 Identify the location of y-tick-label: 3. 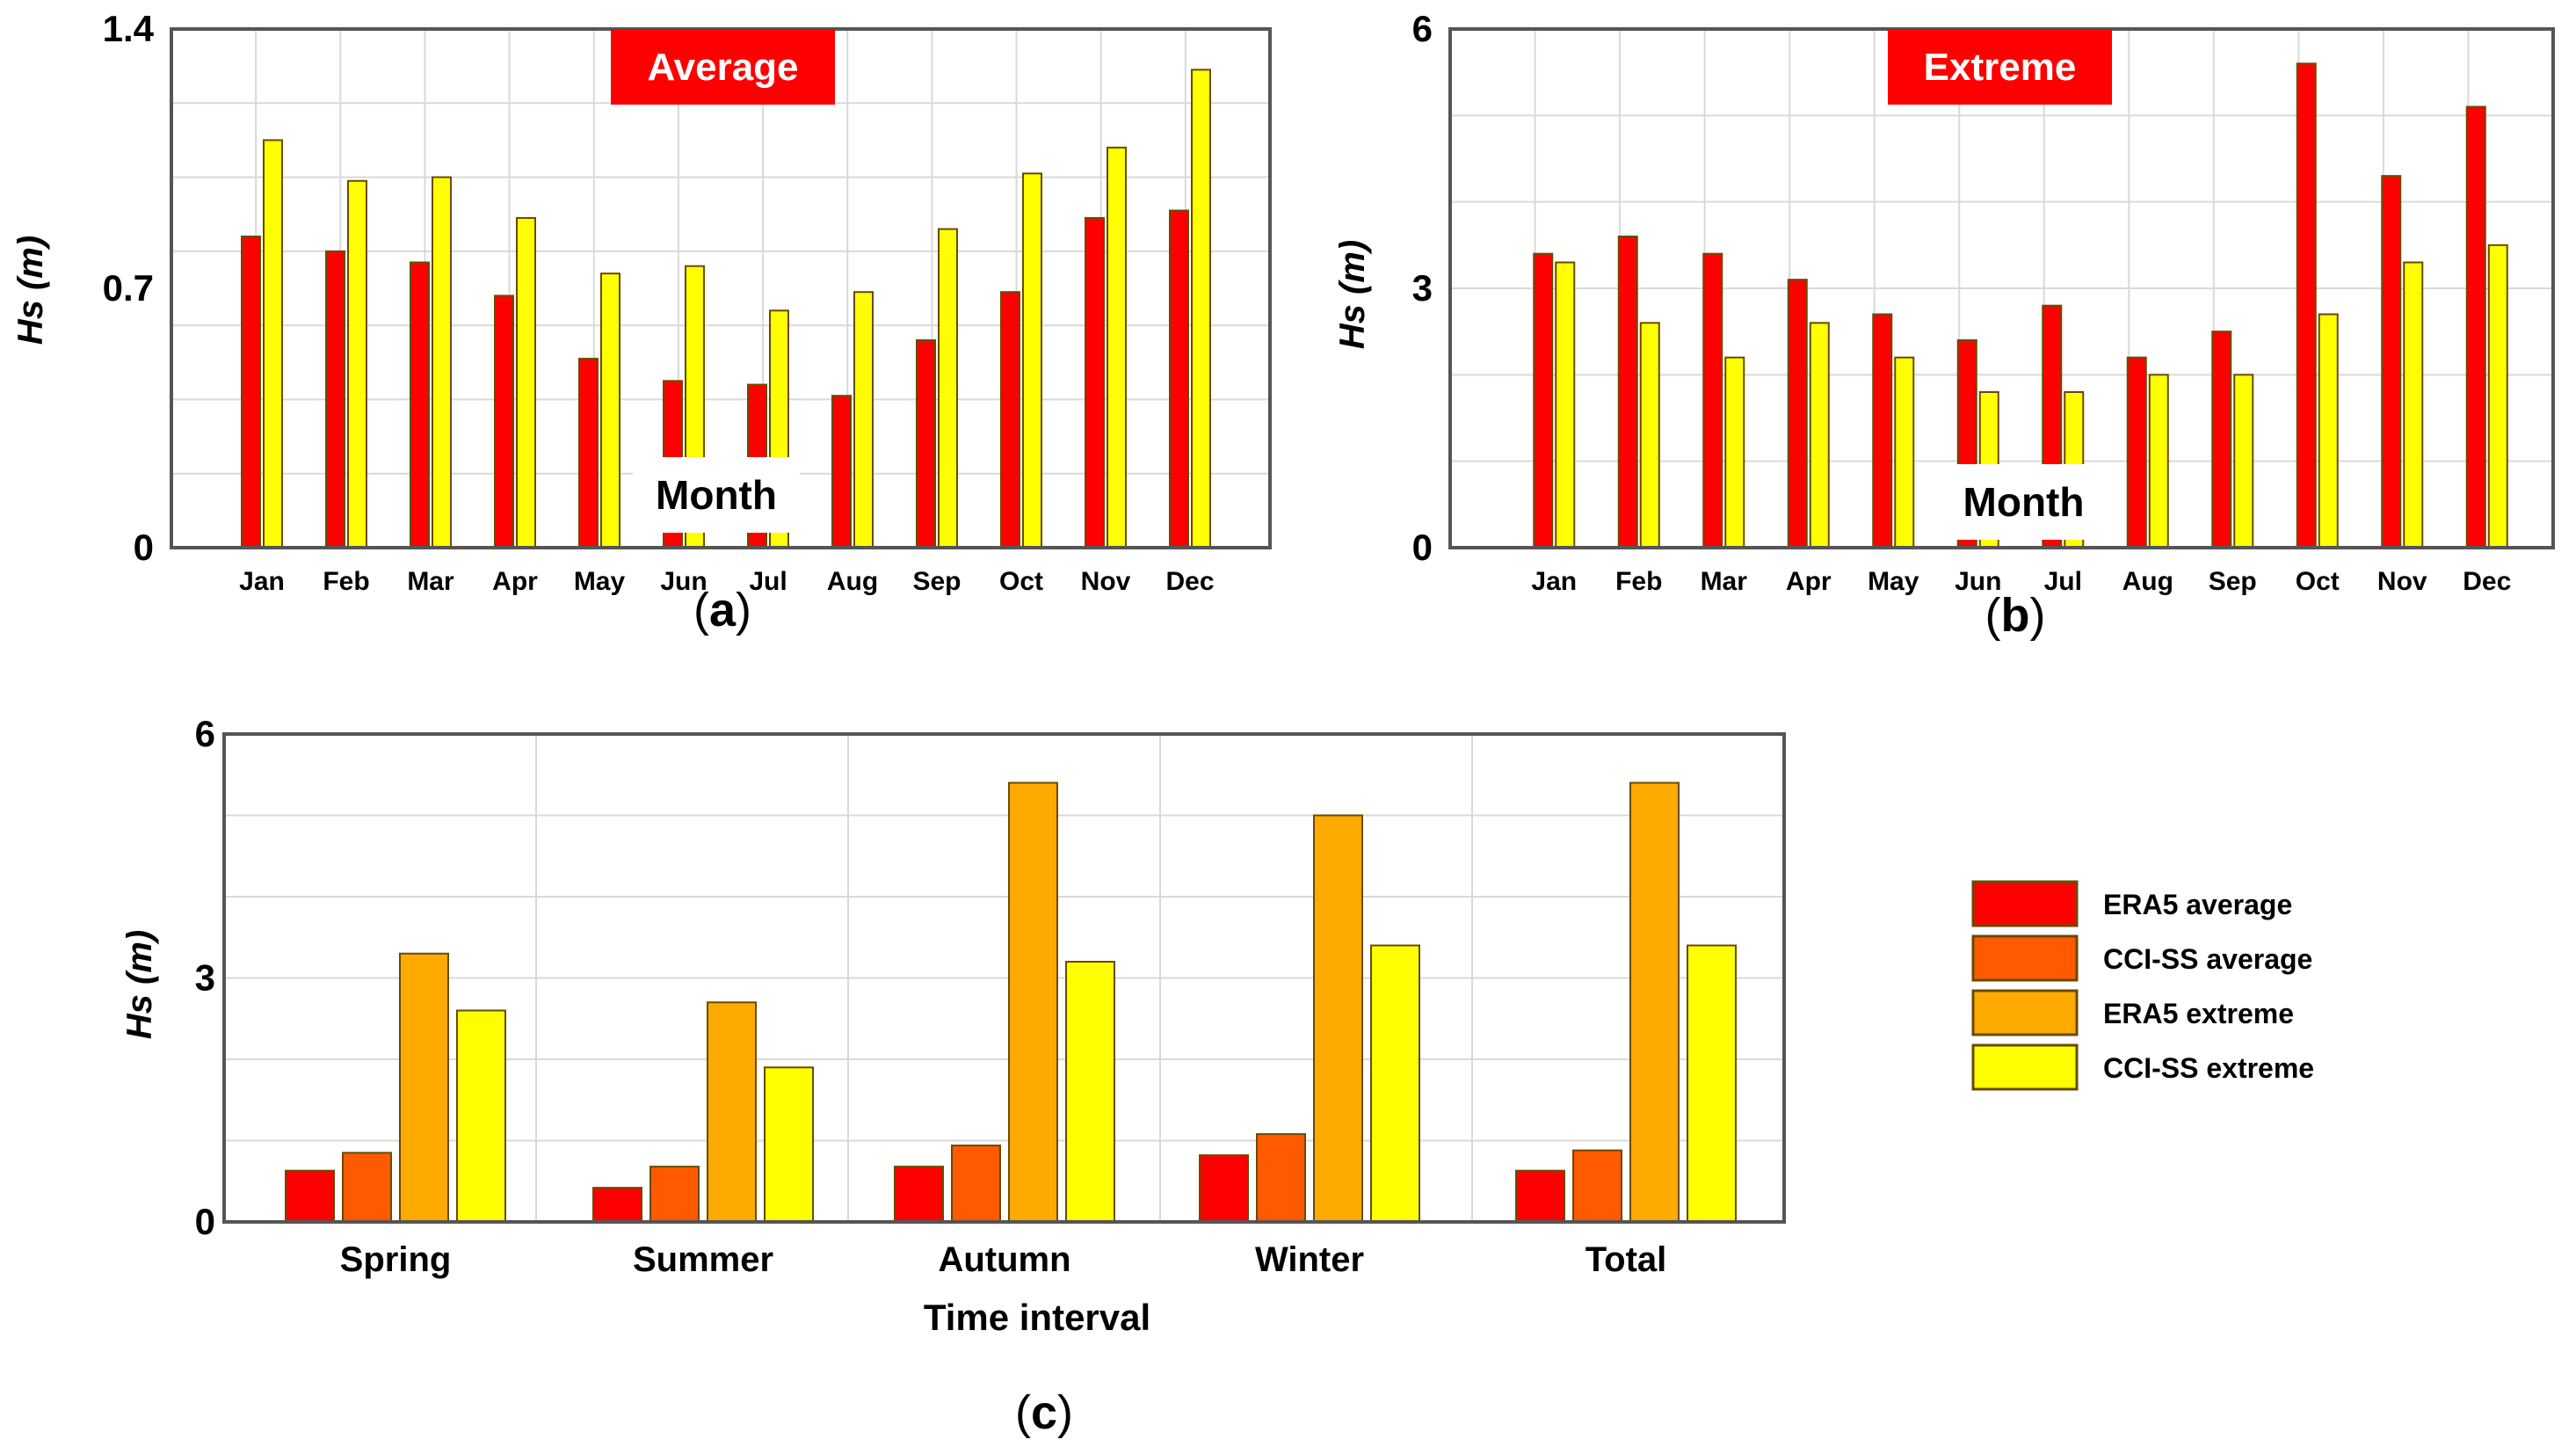
(205, 978).